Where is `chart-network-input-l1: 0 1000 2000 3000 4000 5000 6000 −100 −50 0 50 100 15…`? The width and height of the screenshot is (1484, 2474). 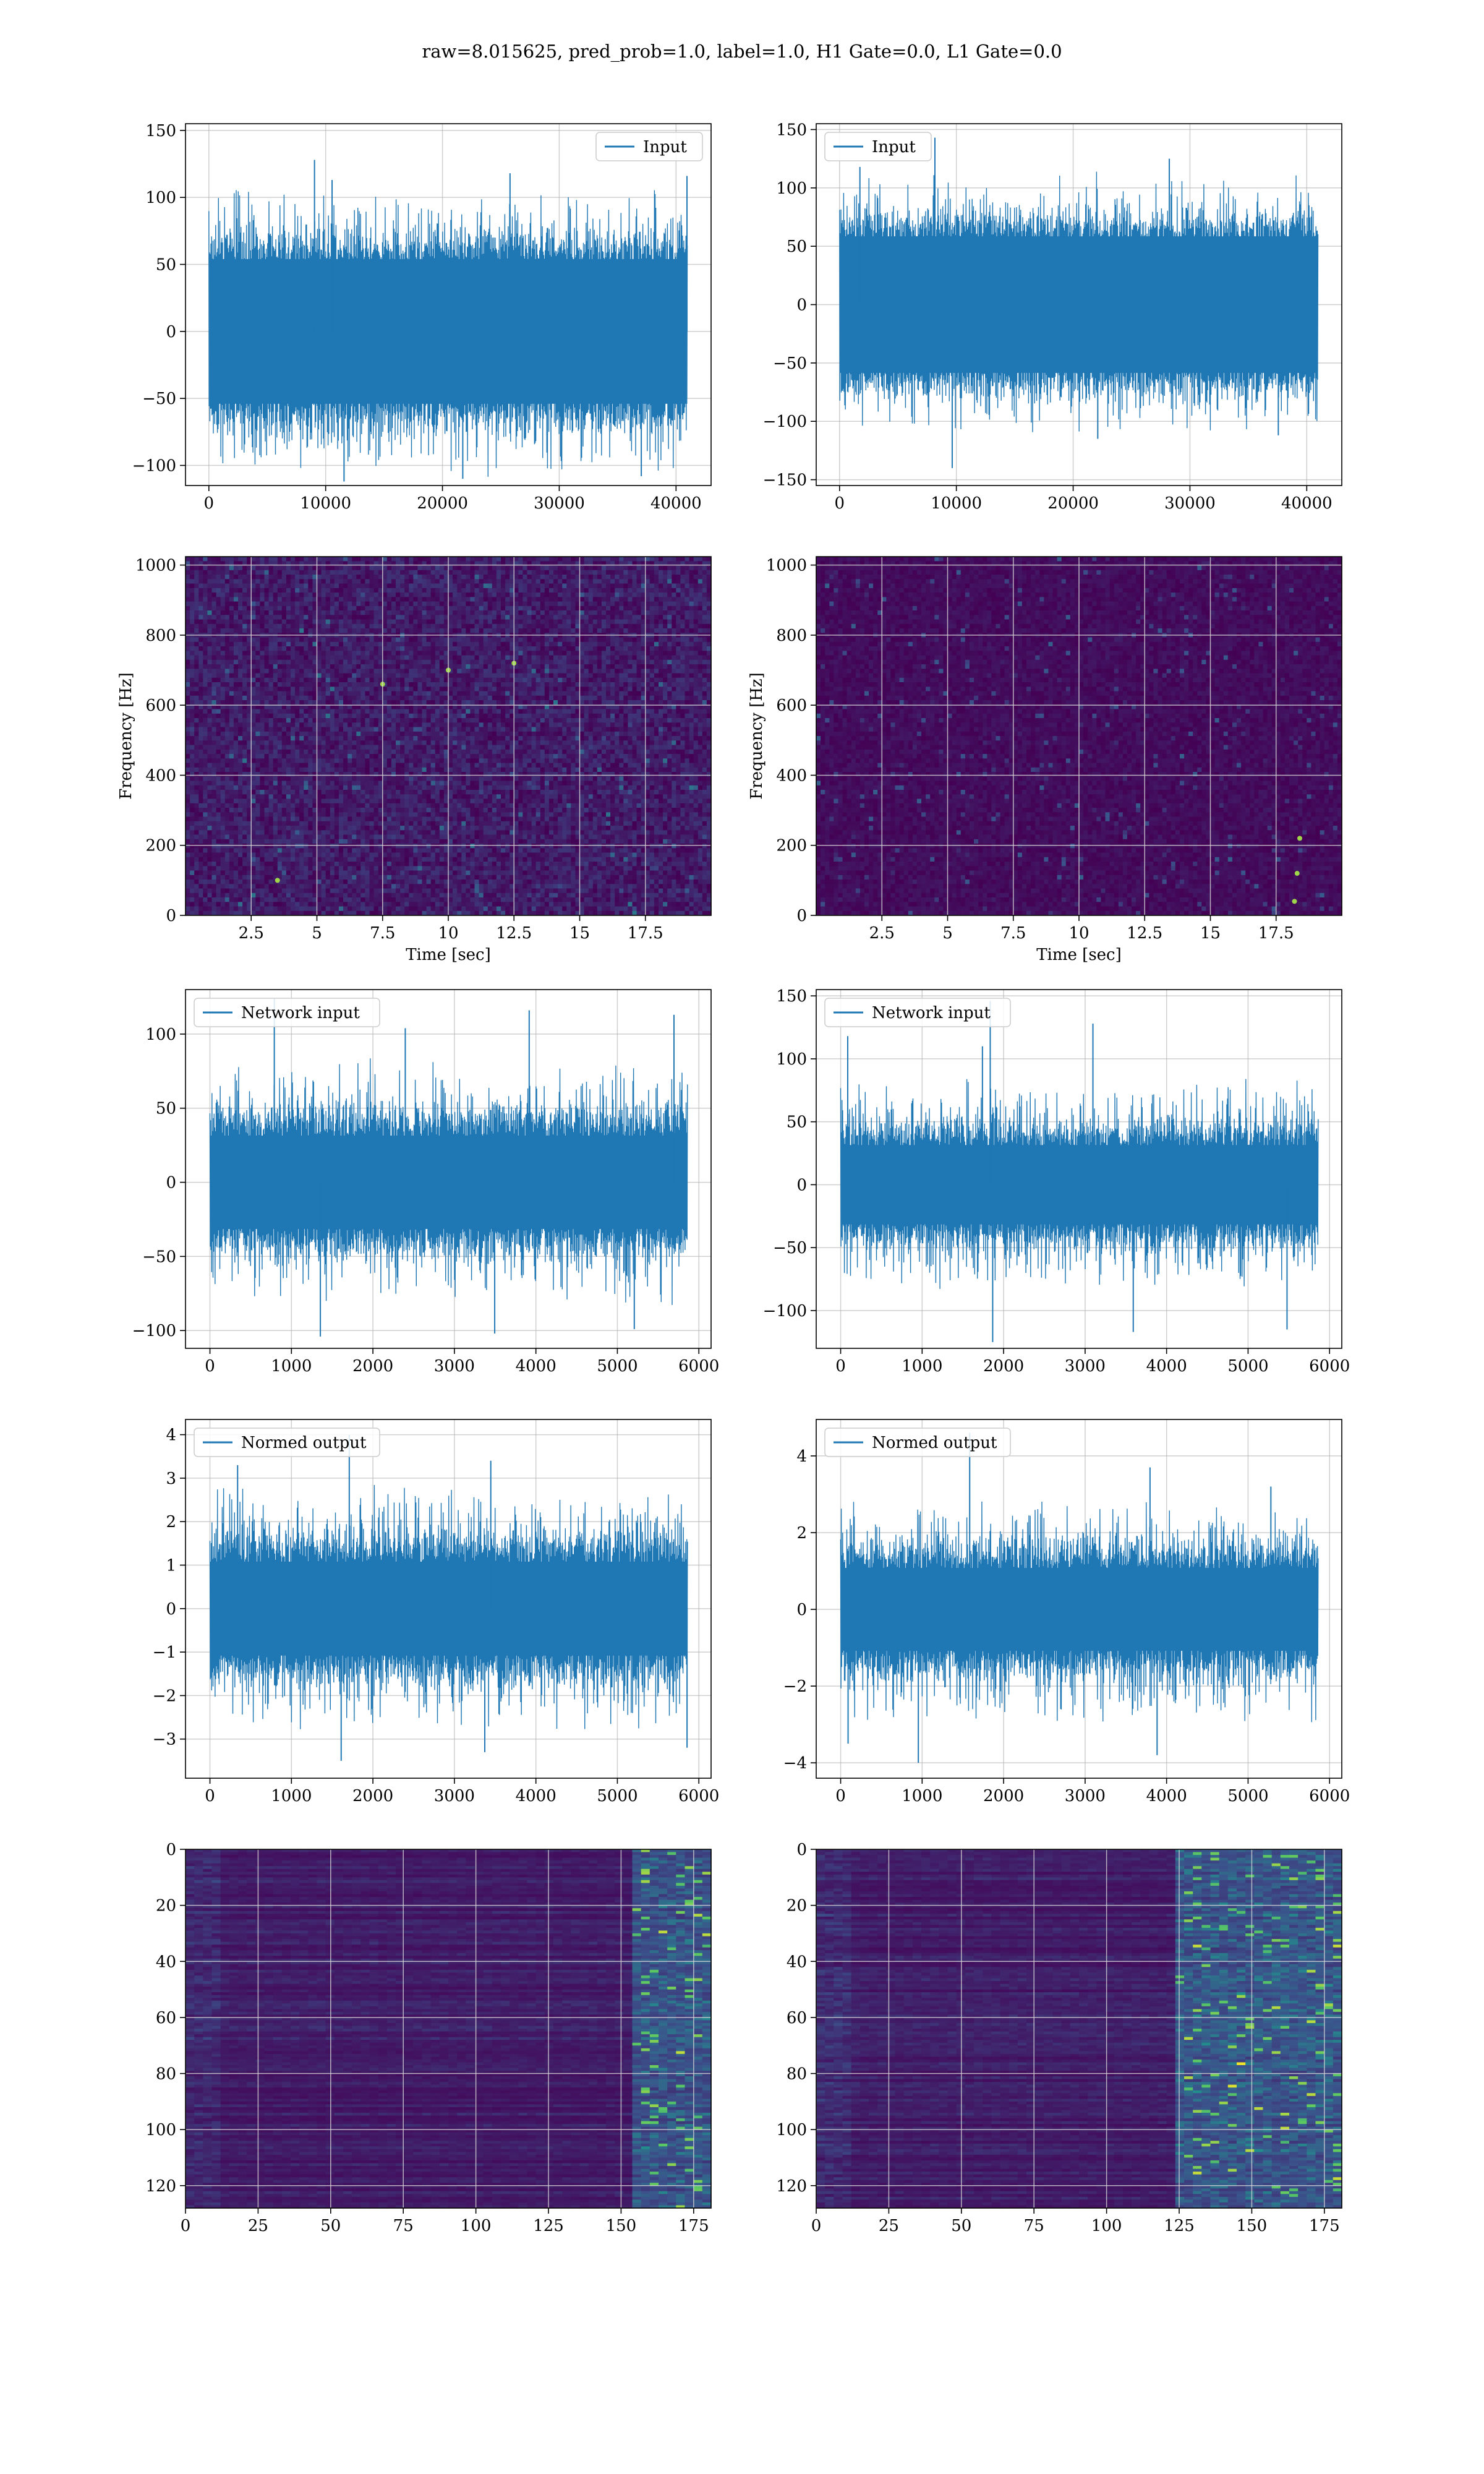
chart-network-input-l1: 0 1000 2000 3000 4000 5000 6000 −100 −50 0 50 100 15… is located at coordinates (1056, 1181).